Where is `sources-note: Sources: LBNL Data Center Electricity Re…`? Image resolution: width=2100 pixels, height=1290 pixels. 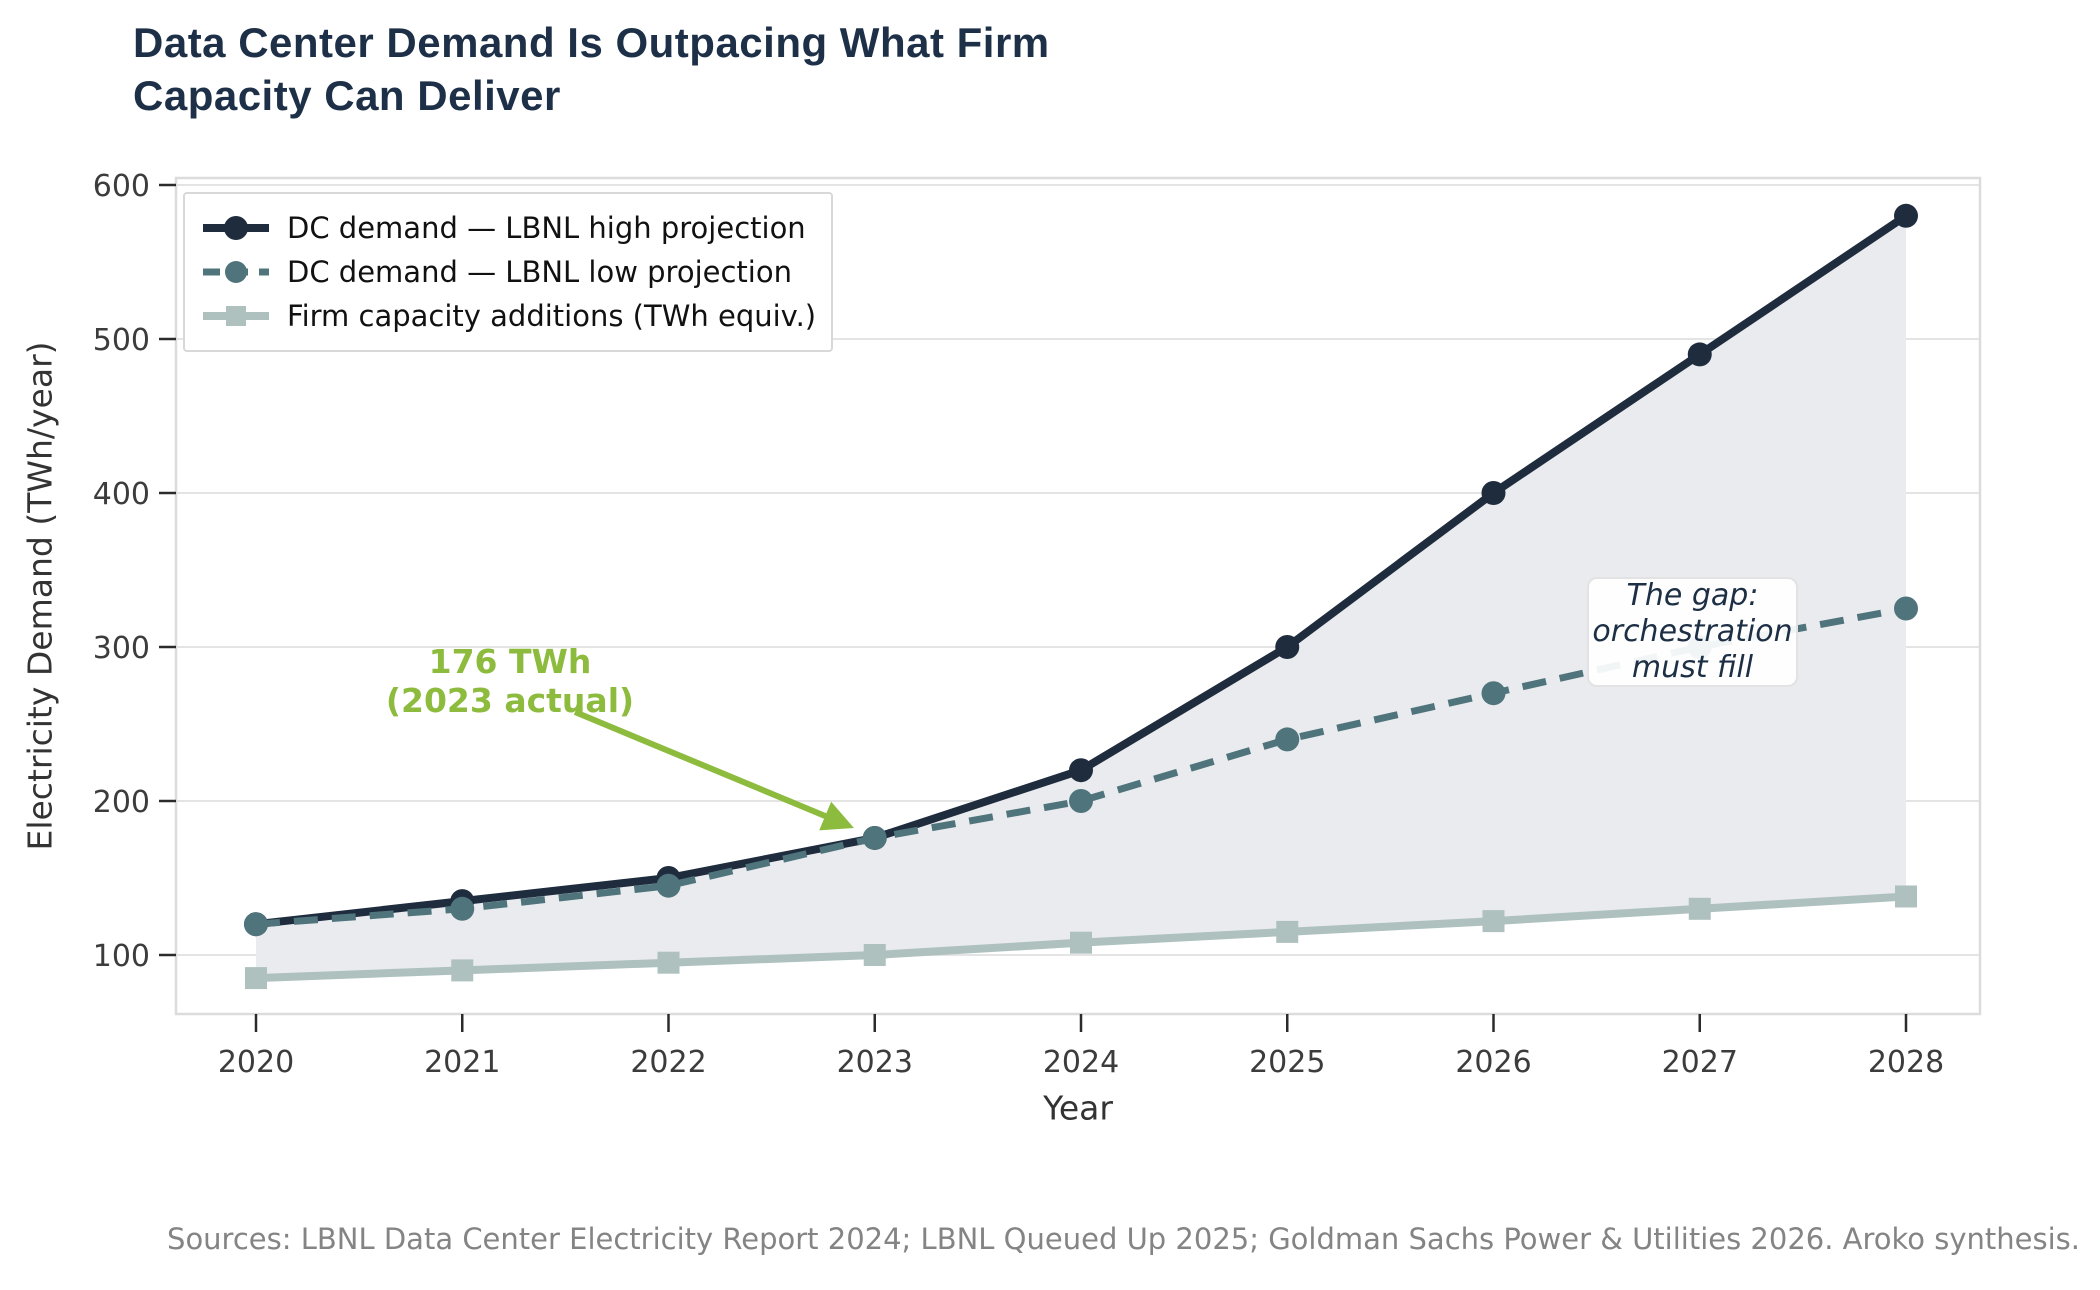
sources-note: Sources: LBNL Data Center Electricity Re… is located at coordinates (1123, 1239).